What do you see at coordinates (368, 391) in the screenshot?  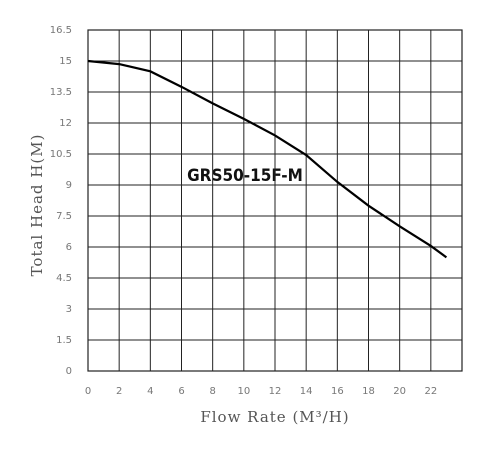 I see `x-tick-label: 18` at bounding box center [368, 391].